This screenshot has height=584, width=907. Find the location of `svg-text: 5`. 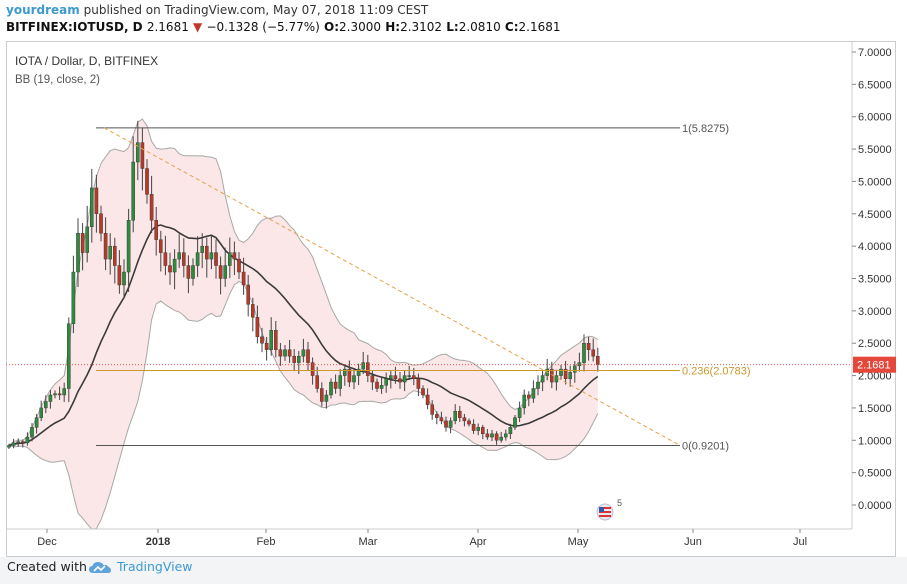

svg-text: 5 is located at coordinates (619, 503).